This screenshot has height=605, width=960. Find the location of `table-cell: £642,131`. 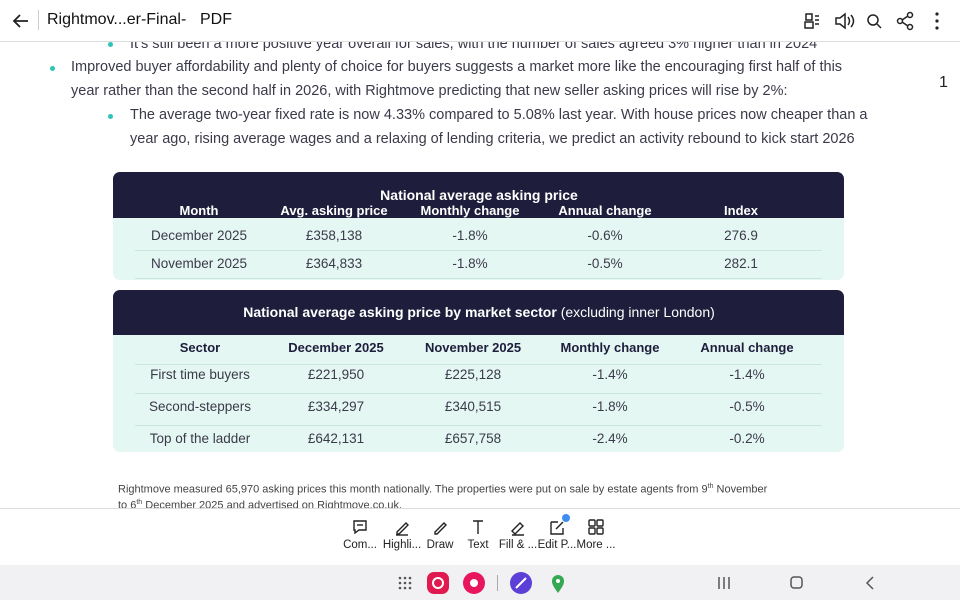

table-cell: £642,131 is located at coordinates (336, 438).